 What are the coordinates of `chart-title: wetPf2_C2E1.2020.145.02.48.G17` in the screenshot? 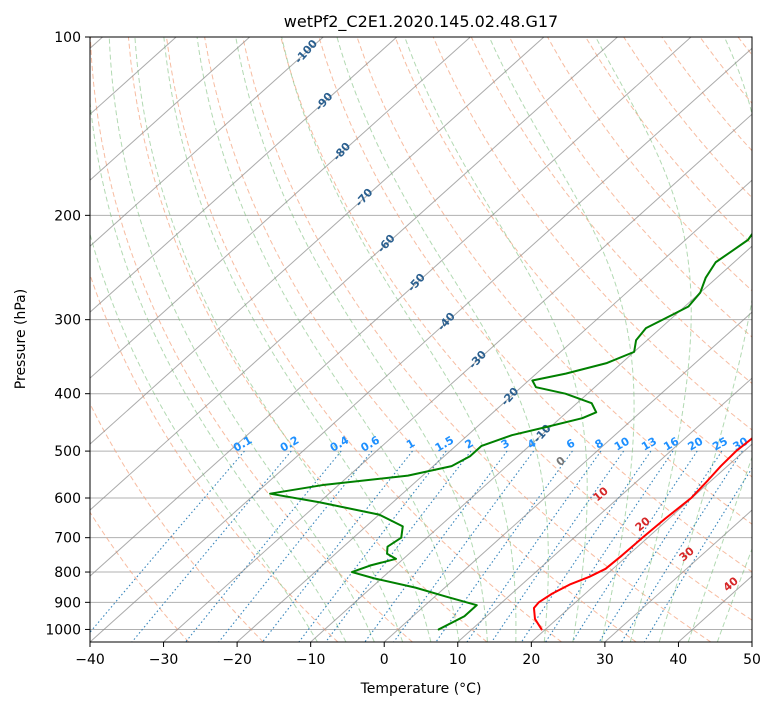 It's located at (421, 22).